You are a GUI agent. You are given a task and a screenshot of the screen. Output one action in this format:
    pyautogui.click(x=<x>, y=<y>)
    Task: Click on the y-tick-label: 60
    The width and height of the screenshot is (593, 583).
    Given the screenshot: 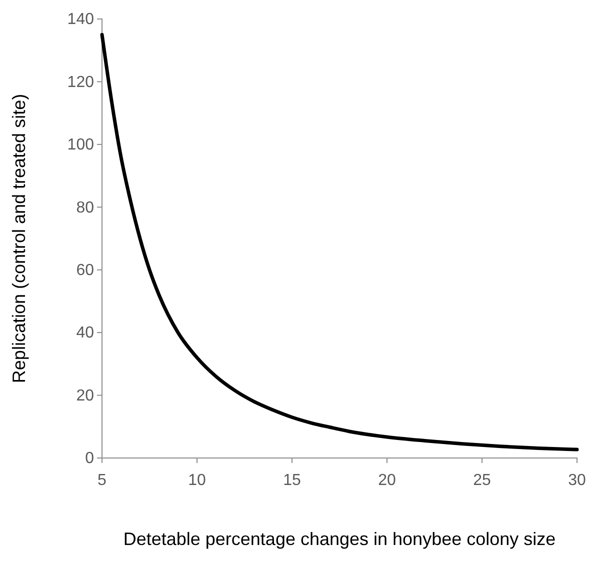 What is the action you would take?
    pyautogui.click(x=85, y=270)
    